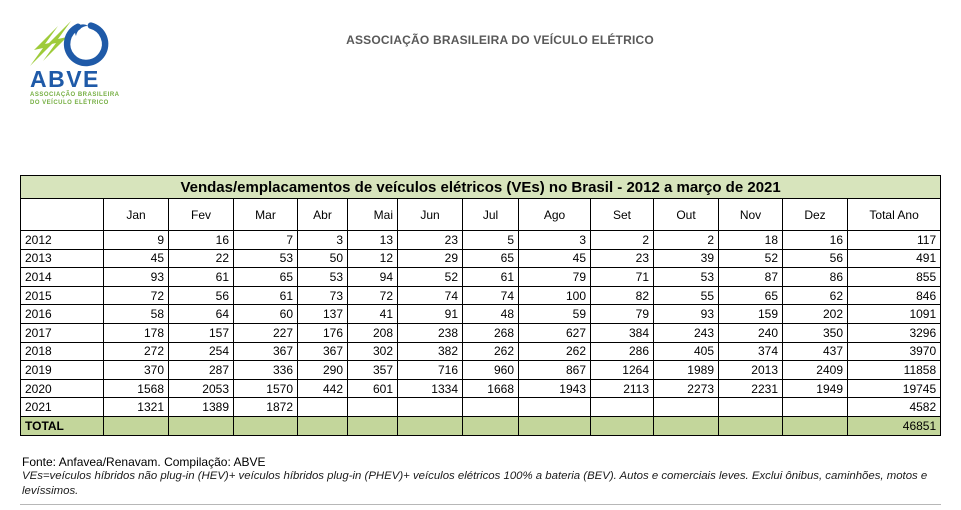 Image resolution: width=961 pixels, height=510 pixels. Describe the element at coordinates (750, 370) in the screenshot. I see `value-cell: 2013` at that location.